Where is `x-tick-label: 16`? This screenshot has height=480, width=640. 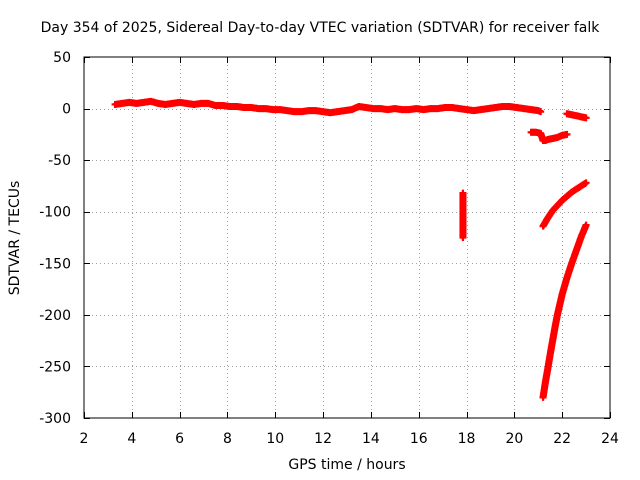
x-tick-label: 16 is located at coordinates (419, 439).